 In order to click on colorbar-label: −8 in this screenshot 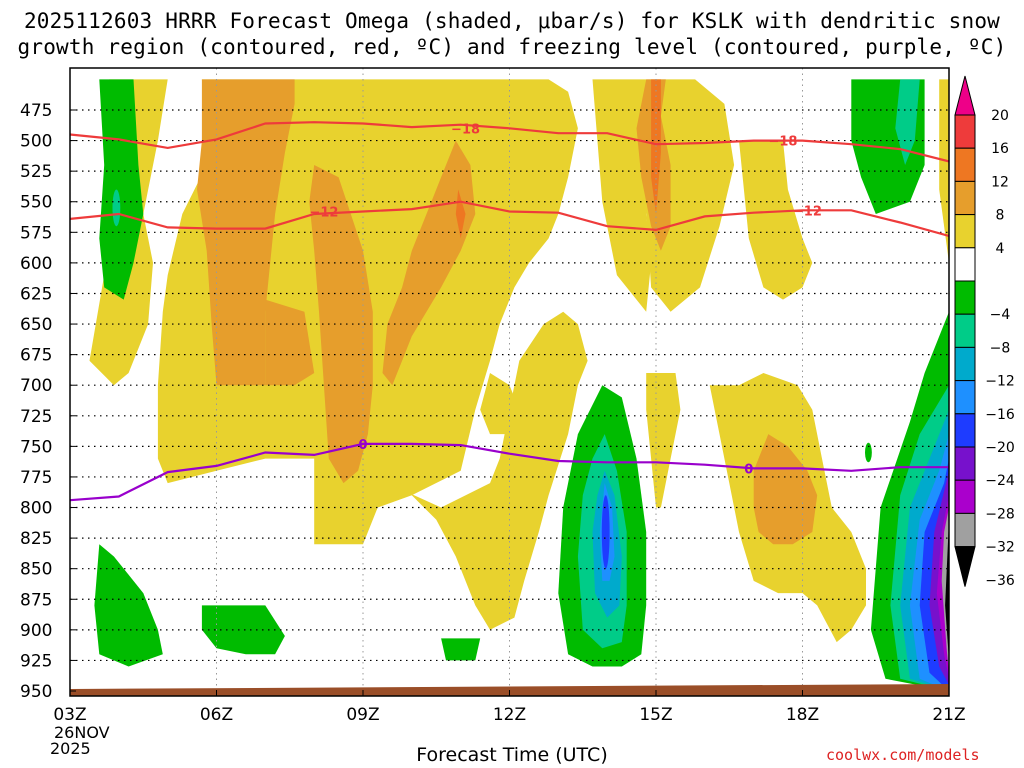, I will do `click(1000, 348)`.